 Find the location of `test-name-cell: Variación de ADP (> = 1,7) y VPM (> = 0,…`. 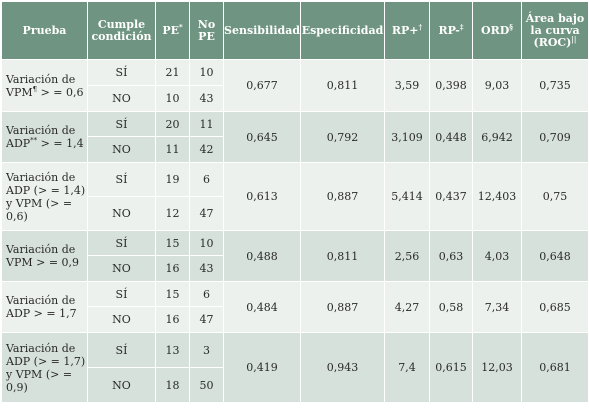

test-name-cell: Variación de ADP (> = 1,7) y VPM (> = 0,… is located at coordinates (44, 367).